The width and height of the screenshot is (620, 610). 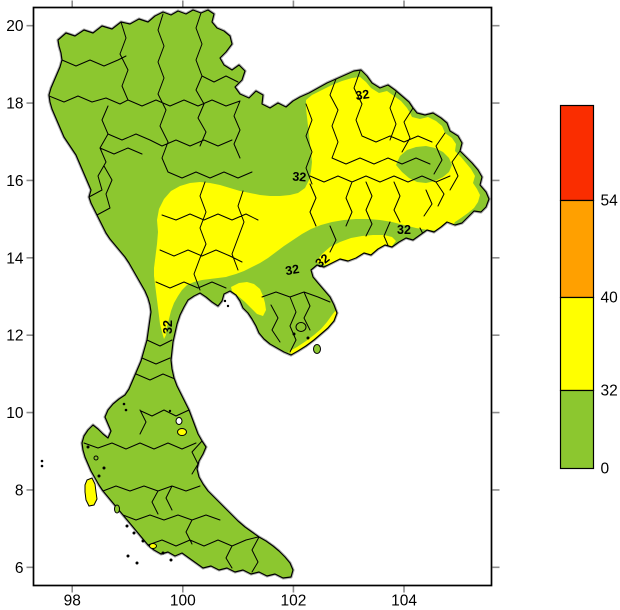 I want to click on yellow-zone-southeast-coast, so click(x=313, y=332).